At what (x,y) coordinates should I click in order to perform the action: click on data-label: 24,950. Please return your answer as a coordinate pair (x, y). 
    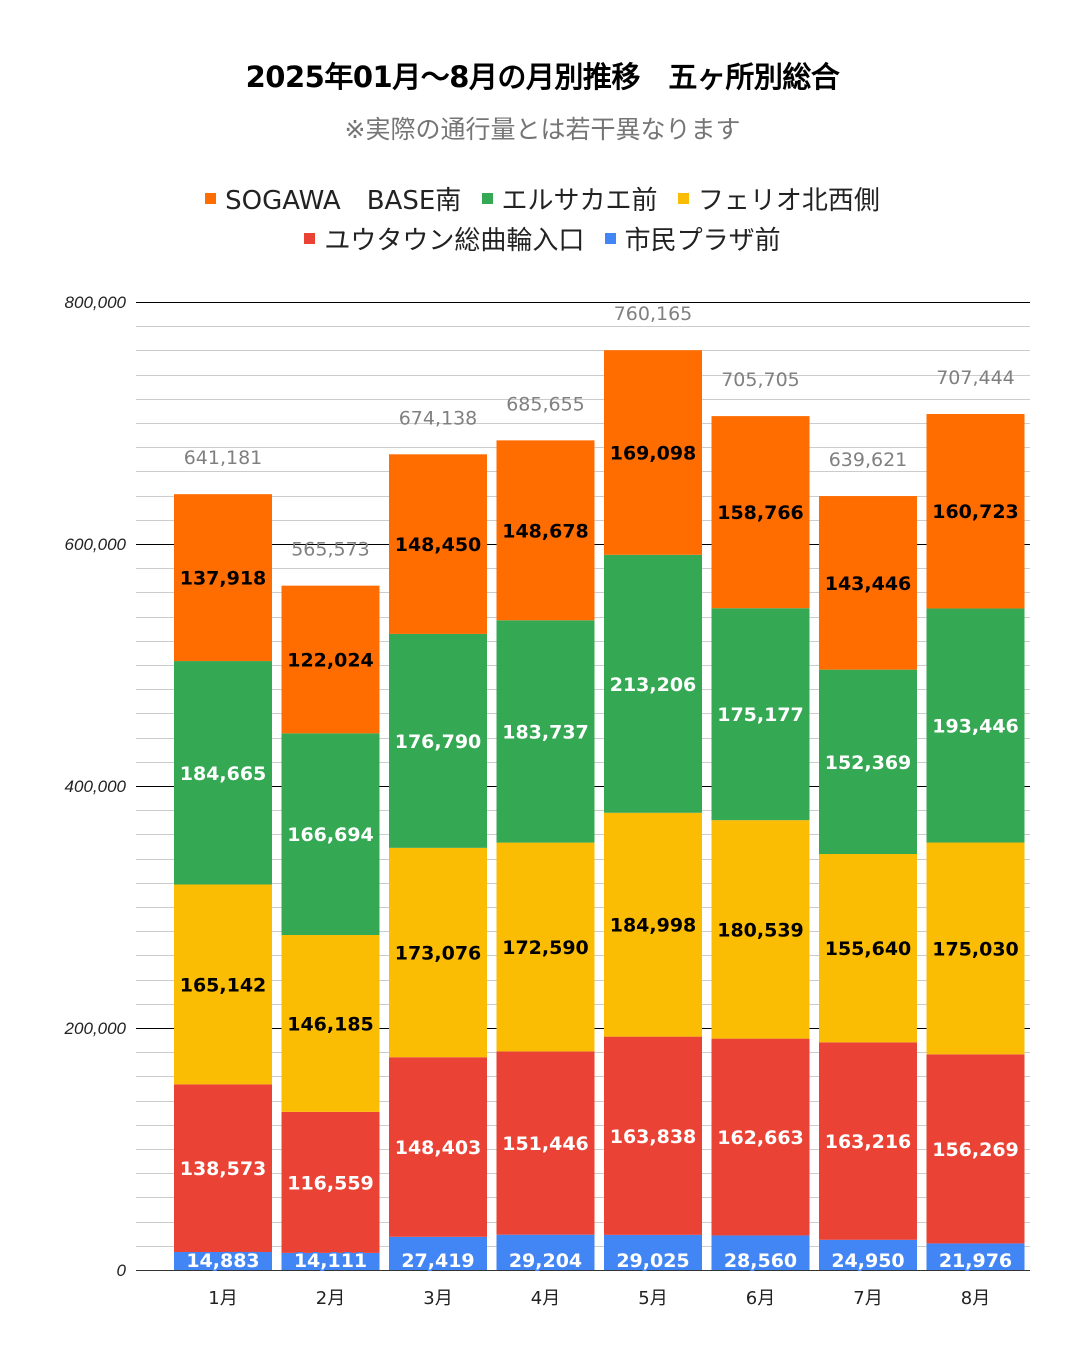
    Looking at the image, I should click on (867, 1261).